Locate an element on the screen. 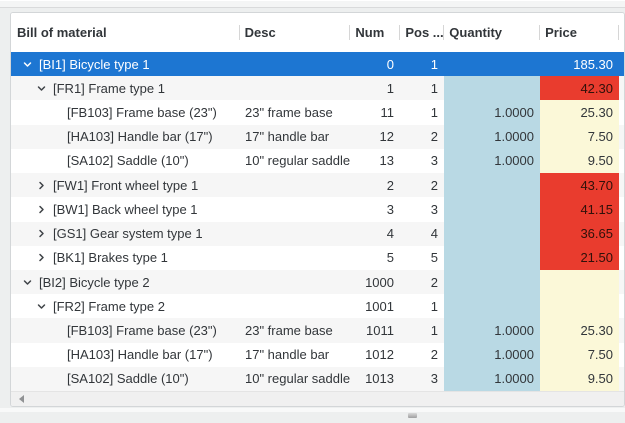 The width and height of the screenshot is (625, 423). cell-price: 43.70 is located at coordinates (579, 185).